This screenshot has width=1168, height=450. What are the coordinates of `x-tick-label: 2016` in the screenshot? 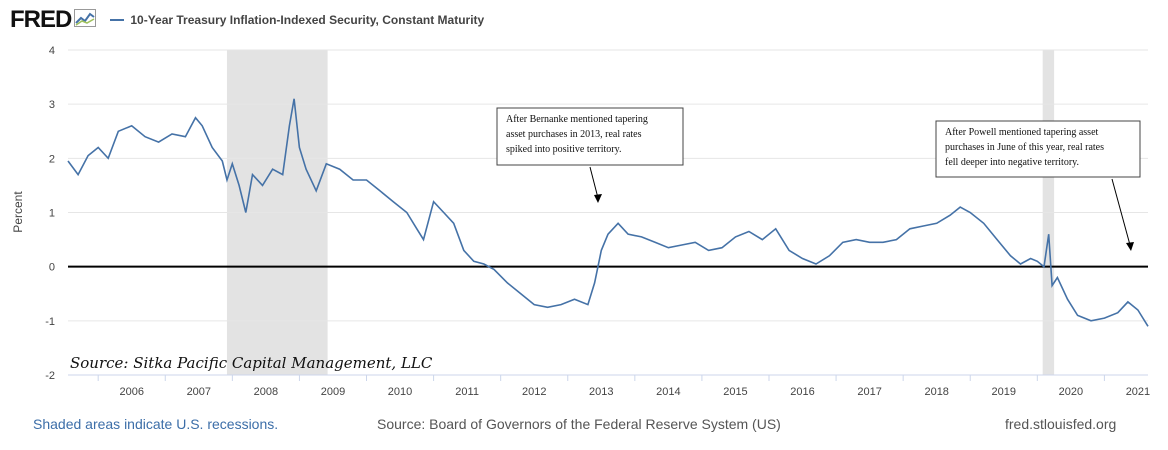 It's located at (802, 392).